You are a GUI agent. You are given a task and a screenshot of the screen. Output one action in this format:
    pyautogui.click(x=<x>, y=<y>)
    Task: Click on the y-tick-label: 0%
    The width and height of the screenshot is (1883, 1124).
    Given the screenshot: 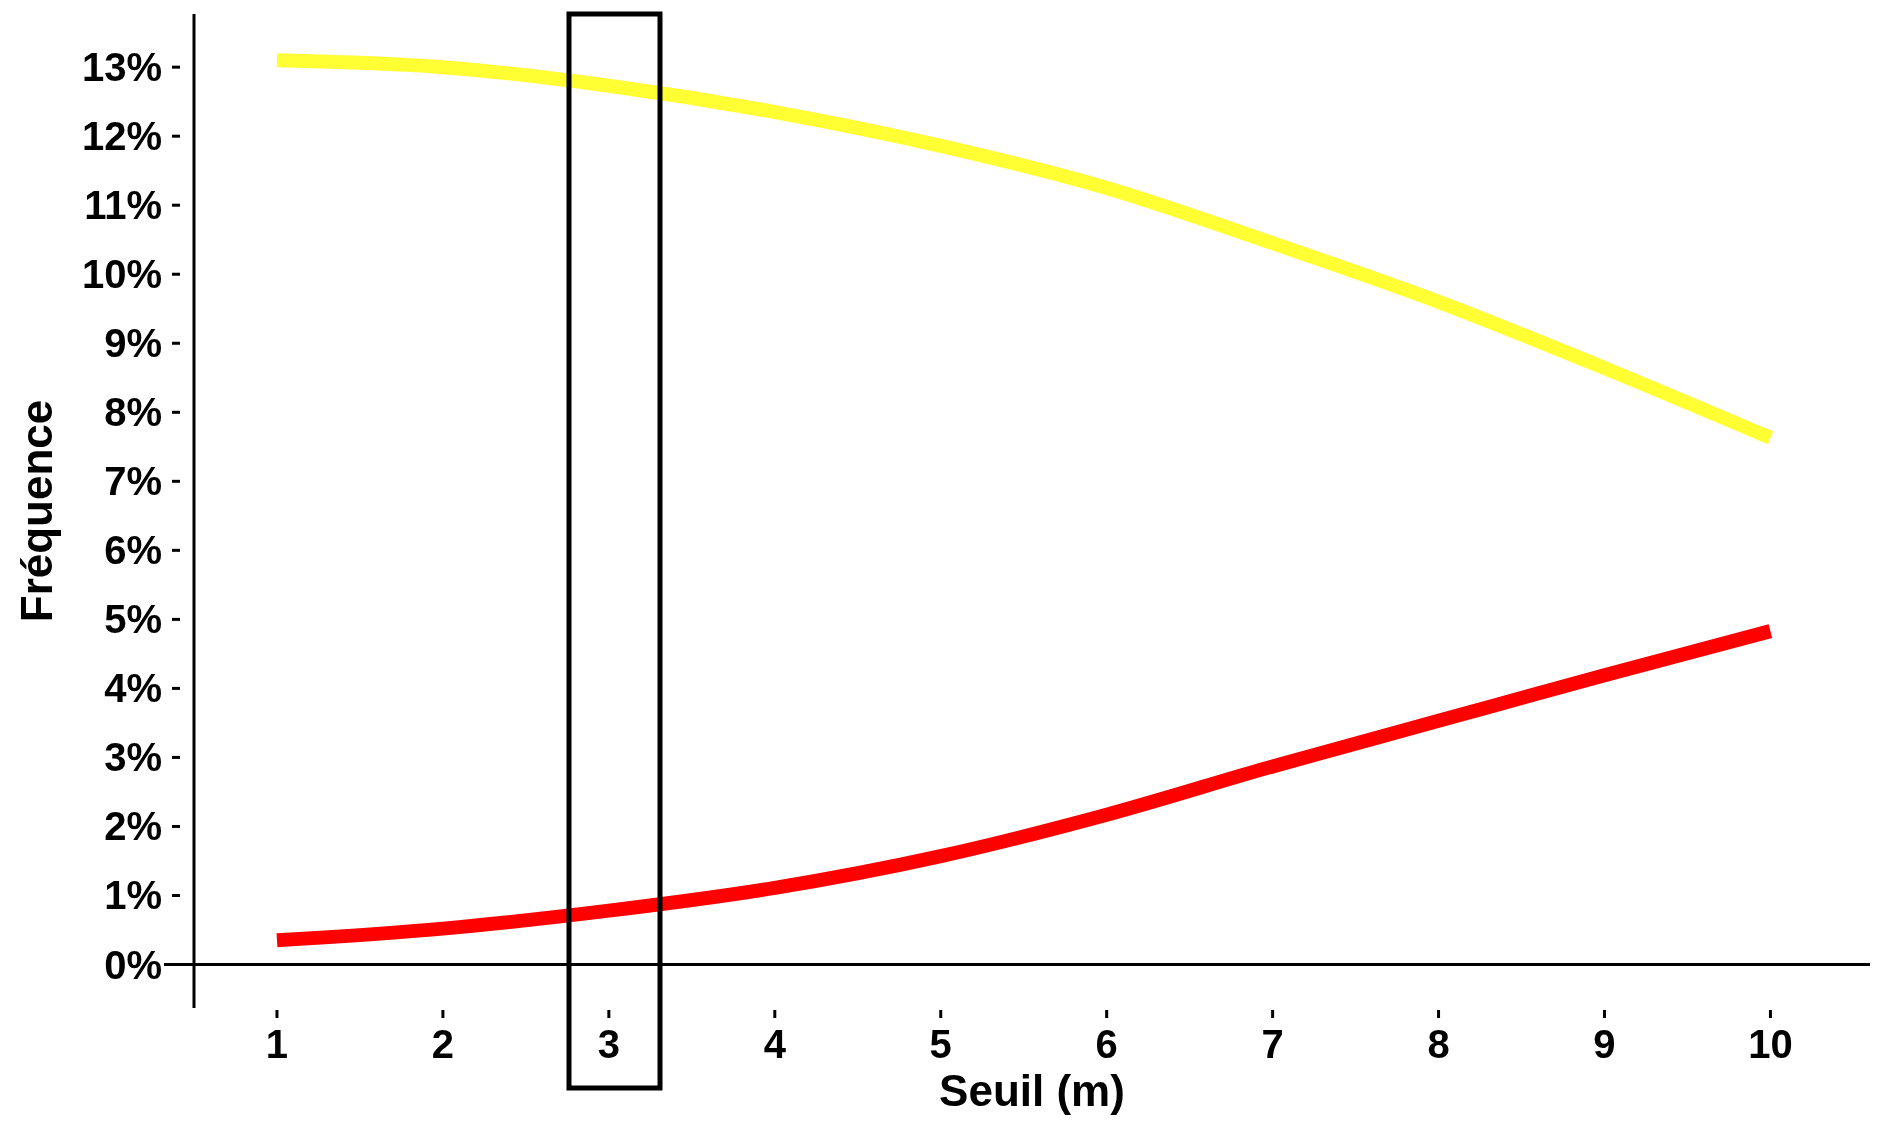 What is the action you would take?
    pyautogui.click(x=133, y=964)
    